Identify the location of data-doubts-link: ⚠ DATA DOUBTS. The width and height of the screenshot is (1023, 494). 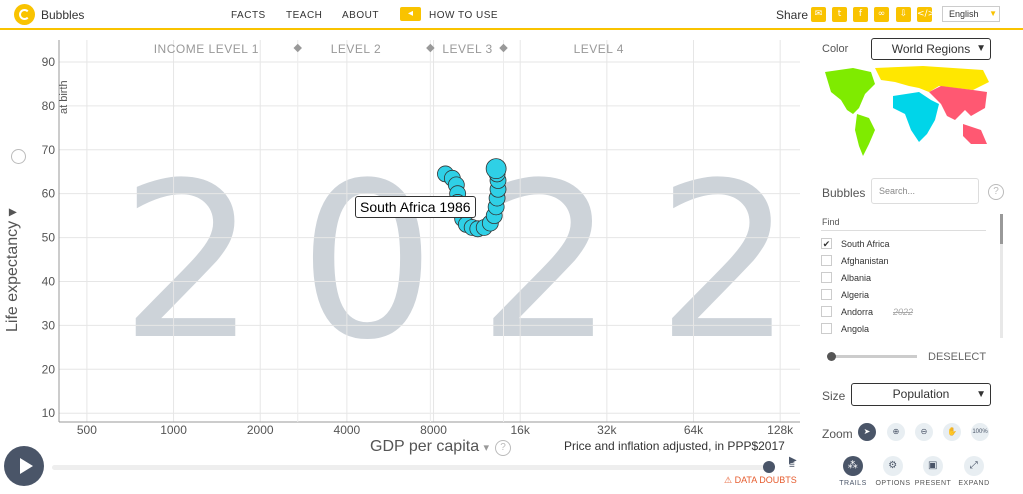
(760, 480).